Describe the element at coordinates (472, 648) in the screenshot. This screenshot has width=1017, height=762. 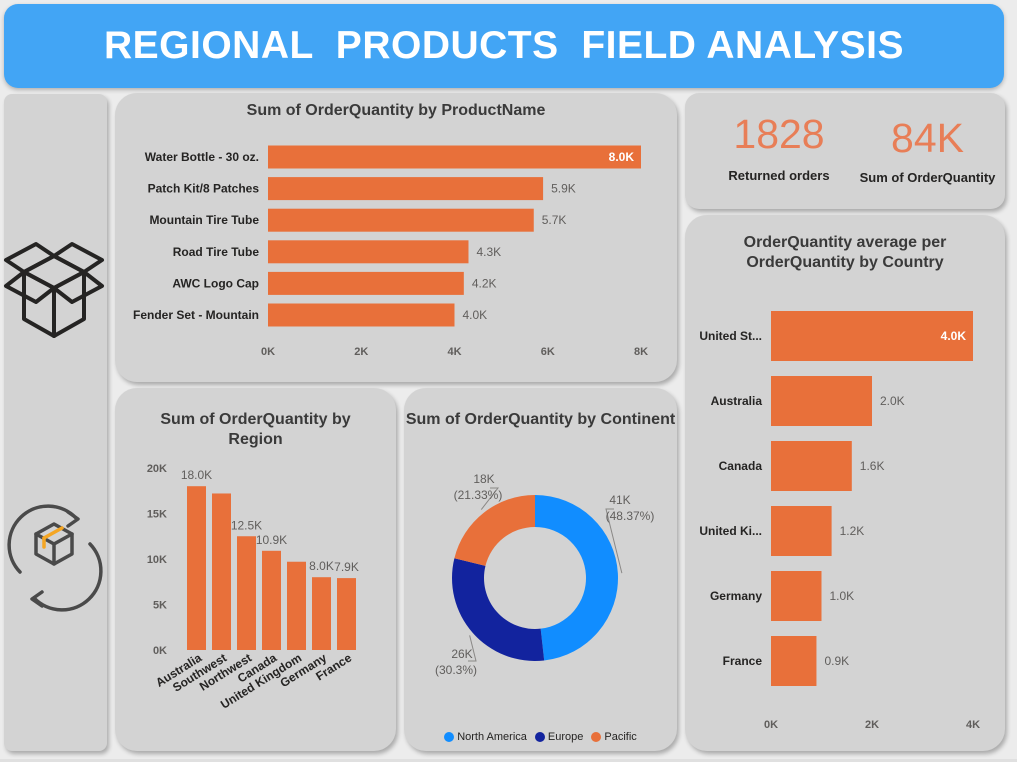
I see `leader-line-europe` at that location.